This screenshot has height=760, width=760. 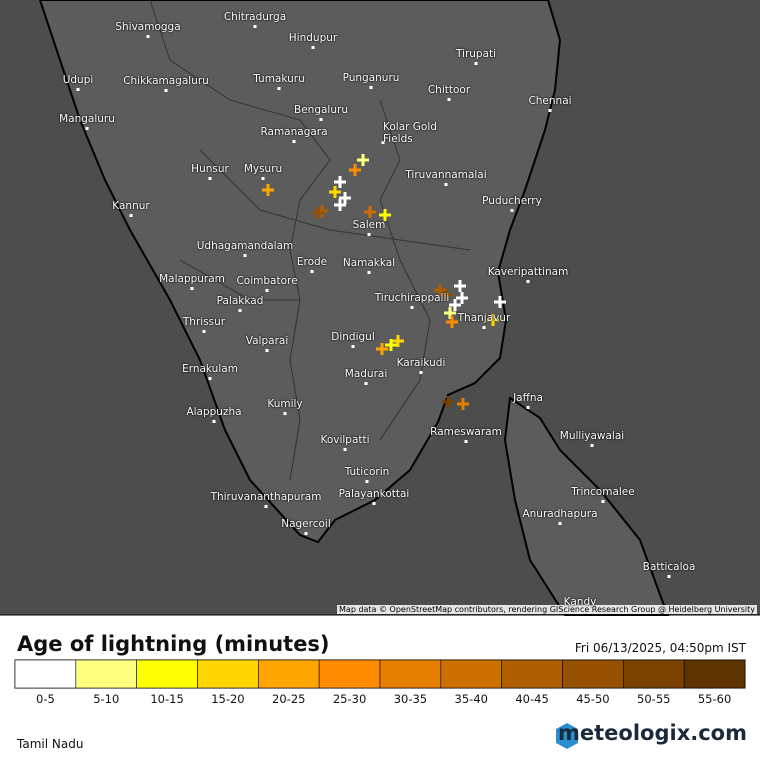 I want to click on legend-label: 35-40, so click(x=471, y=699).